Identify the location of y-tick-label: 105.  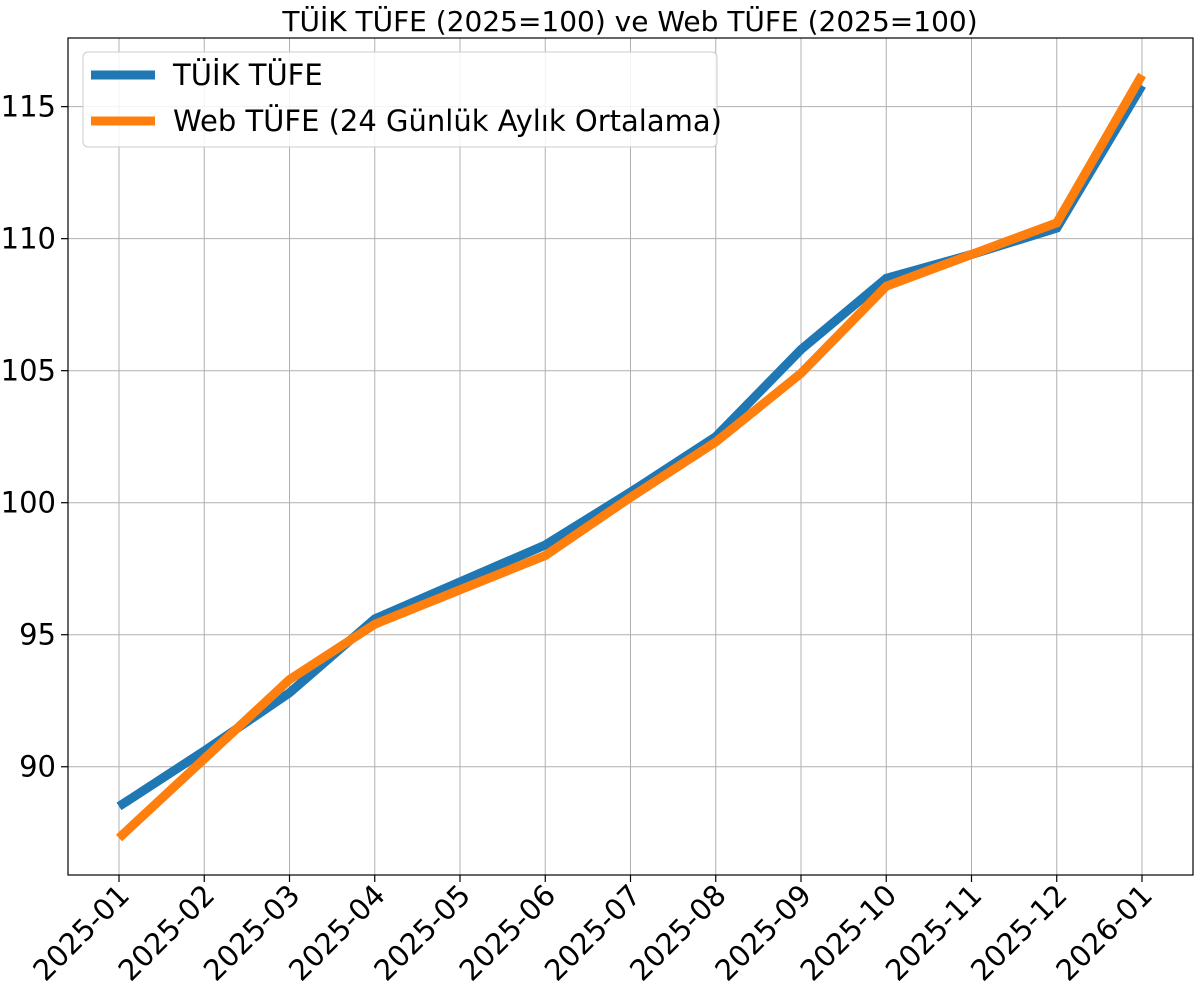
(28, 371).